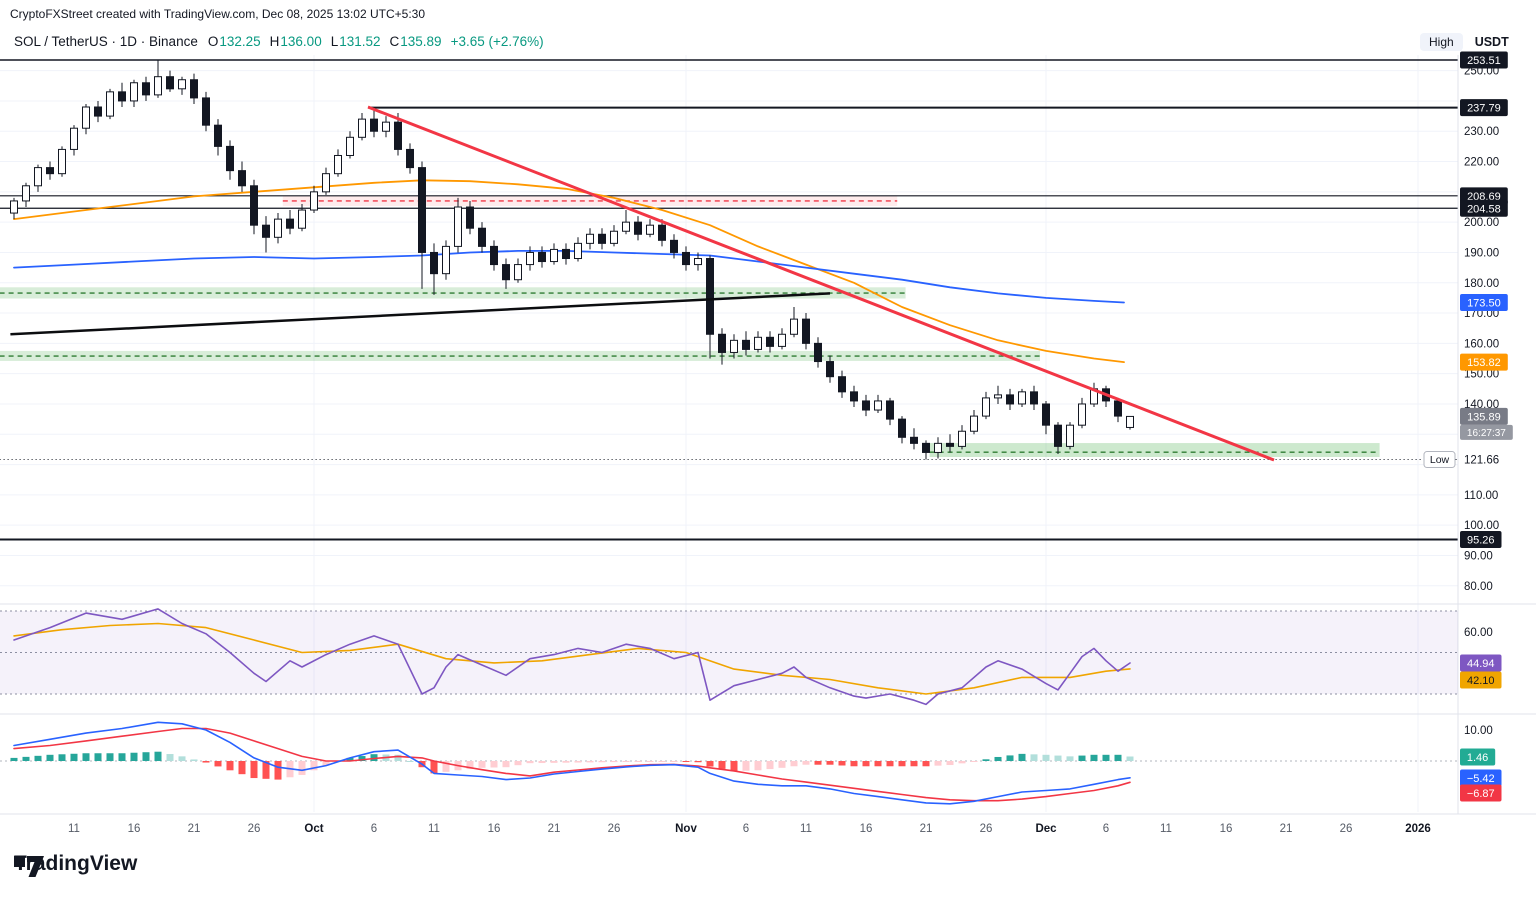  I want to click on tradingview-logo: TradingView, so click(75, 864).